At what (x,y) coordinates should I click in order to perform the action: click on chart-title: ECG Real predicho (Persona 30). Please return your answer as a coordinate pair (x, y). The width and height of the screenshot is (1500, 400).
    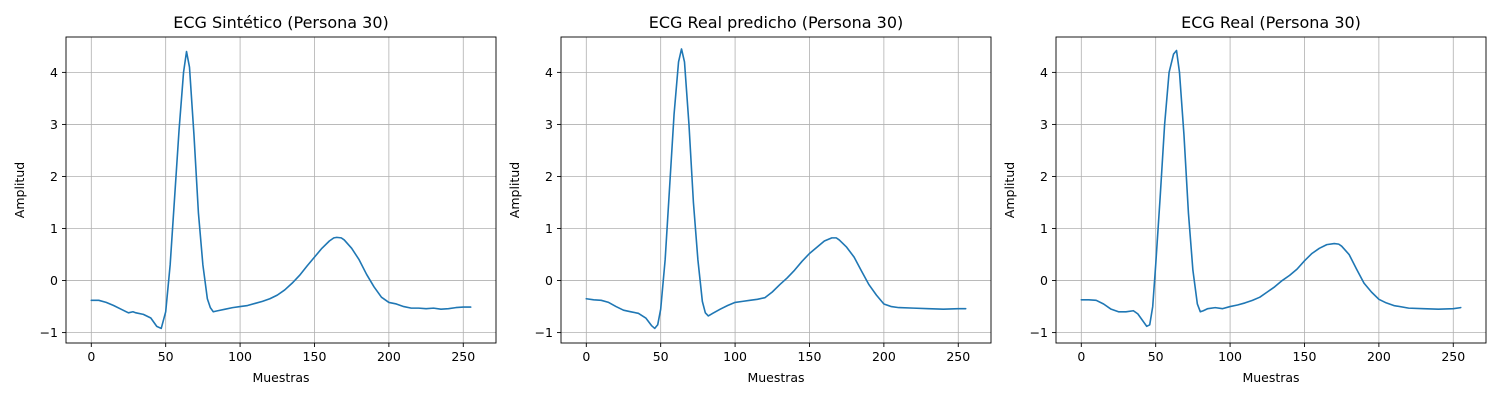
    Looking at the image, I should click on (776, 22).